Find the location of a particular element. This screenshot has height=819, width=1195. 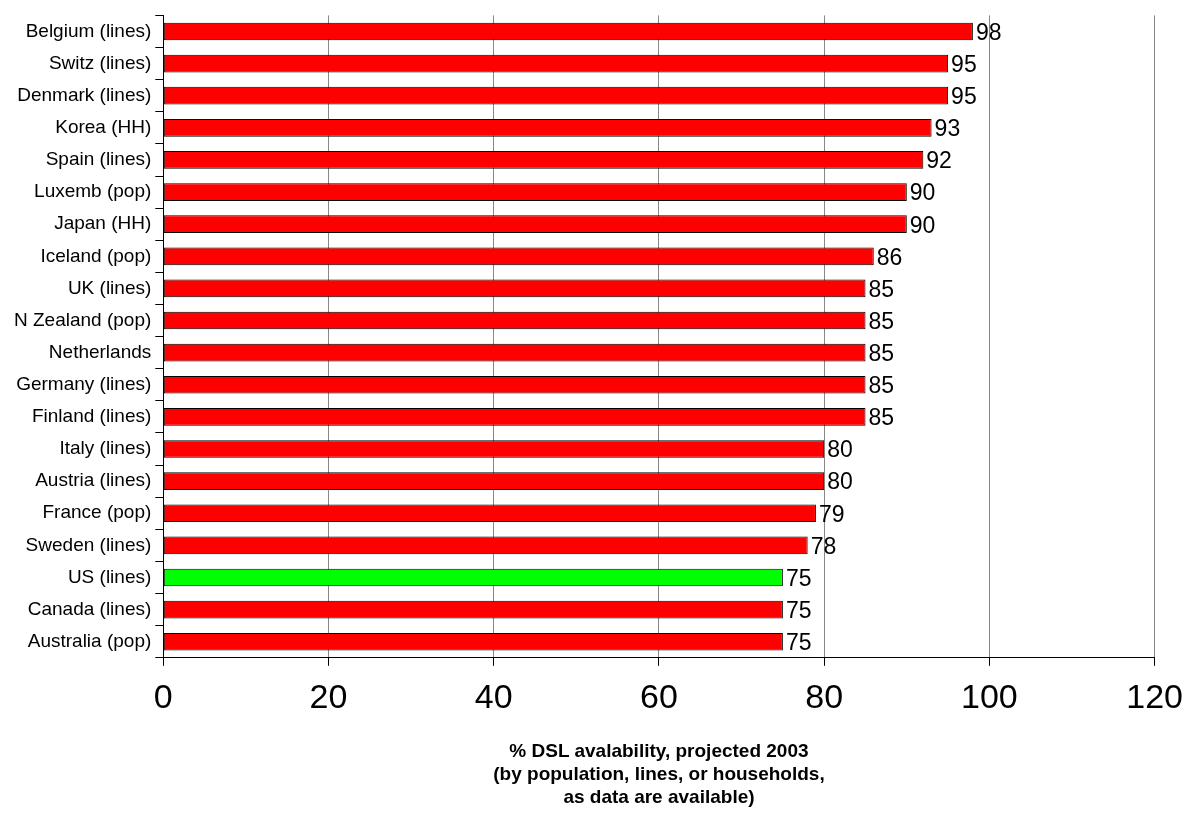

x-axis-title: % DSL avalability, projected 2003 (by population, lines, or households, as data are available) is located at coordinates (659, 773).